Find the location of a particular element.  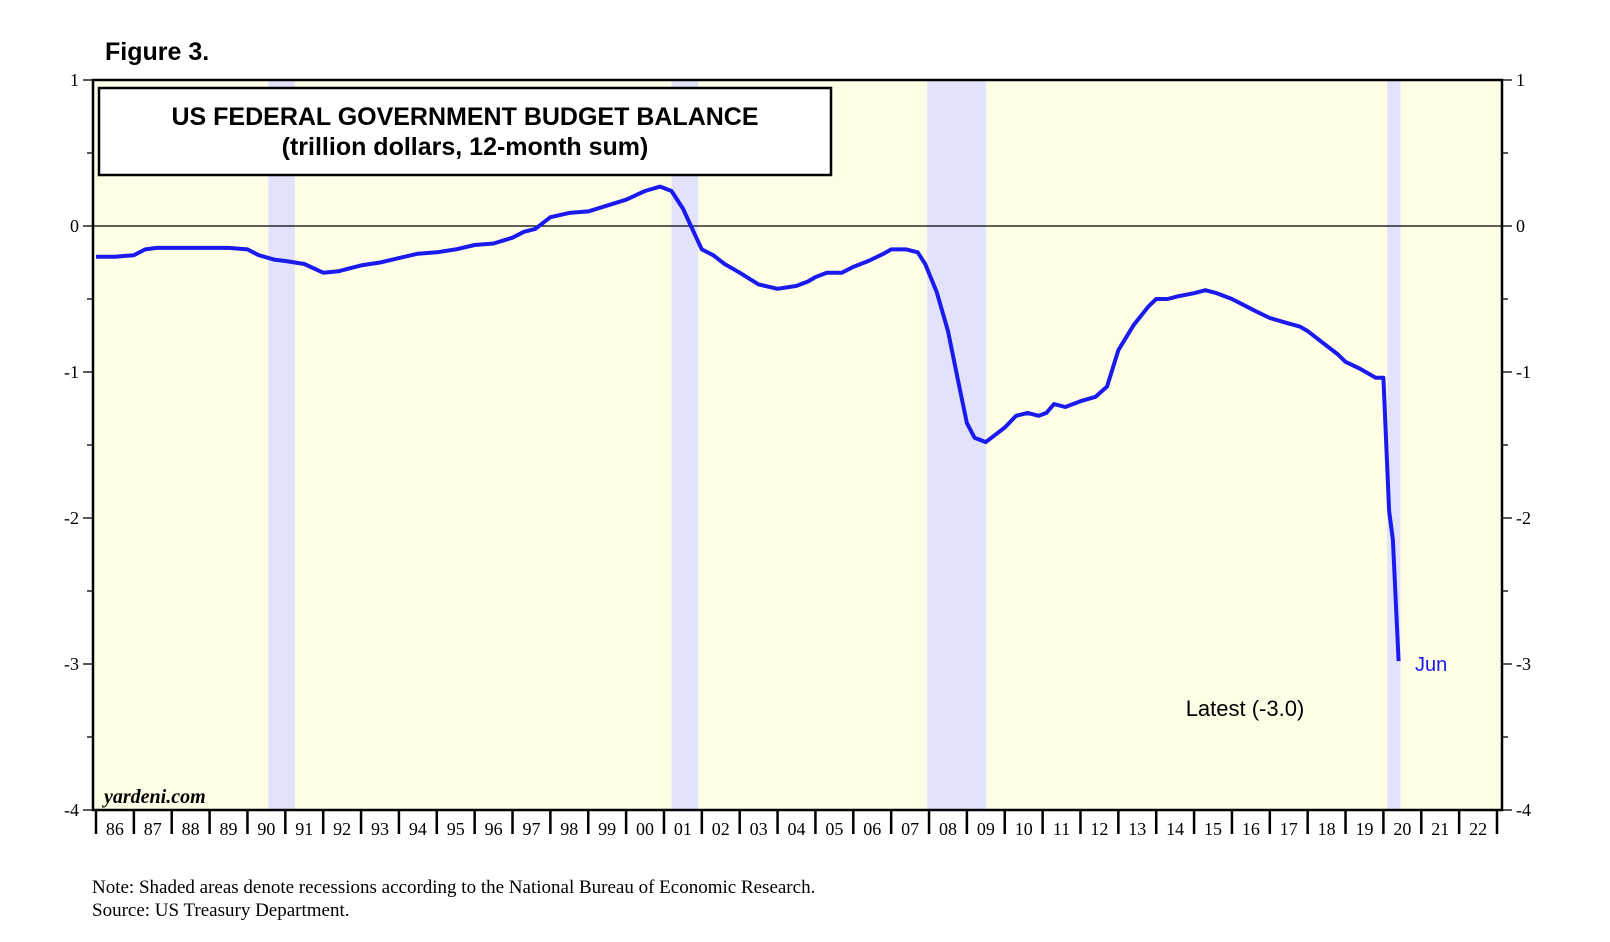

x-tick-label: 01 is located at coordinates (683, 829).